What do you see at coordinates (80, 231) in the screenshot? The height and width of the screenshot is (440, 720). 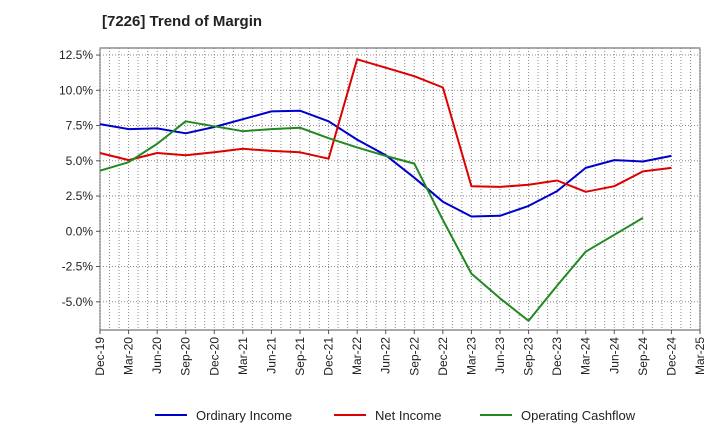 I see `y-tick-label: 0.0%` at bounding box center [80, 231].